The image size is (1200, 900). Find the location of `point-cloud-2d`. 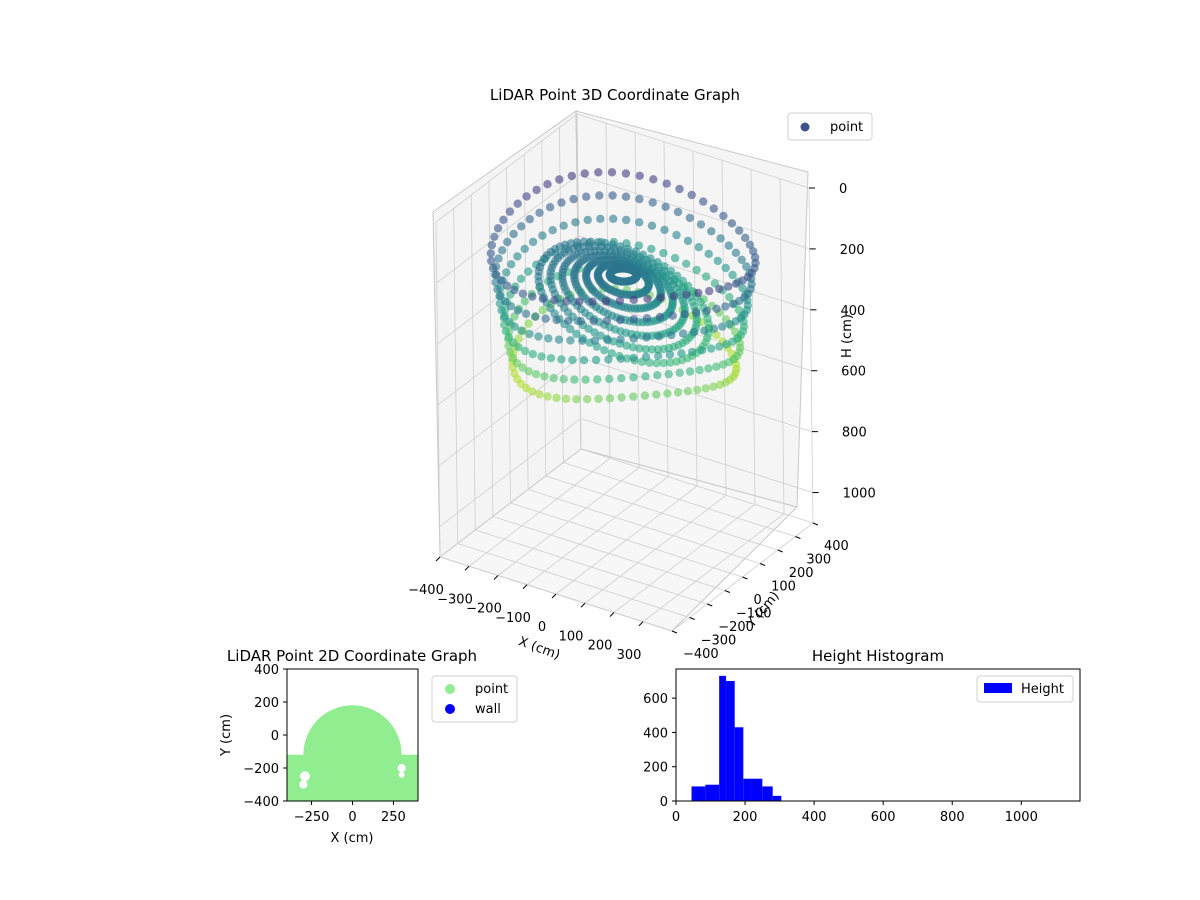

point-cloud-2d is located at coordinates (352, 753).